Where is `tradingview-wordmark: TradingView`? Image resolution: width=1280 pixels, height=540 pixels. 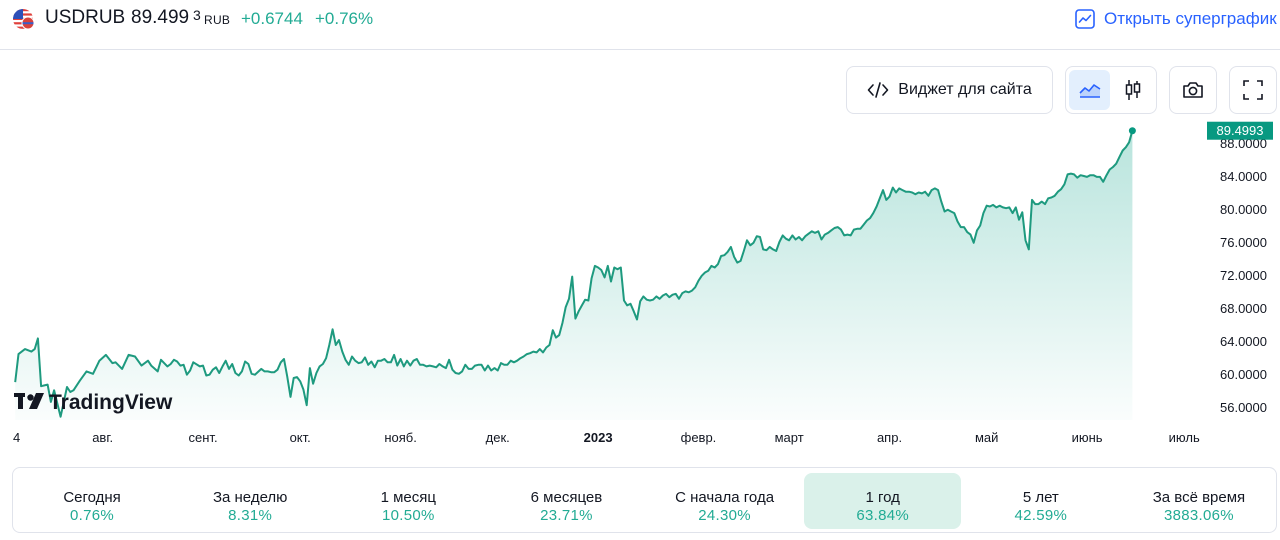
tradingview-wordmark: TradingView is located at coordinates (111, 402).